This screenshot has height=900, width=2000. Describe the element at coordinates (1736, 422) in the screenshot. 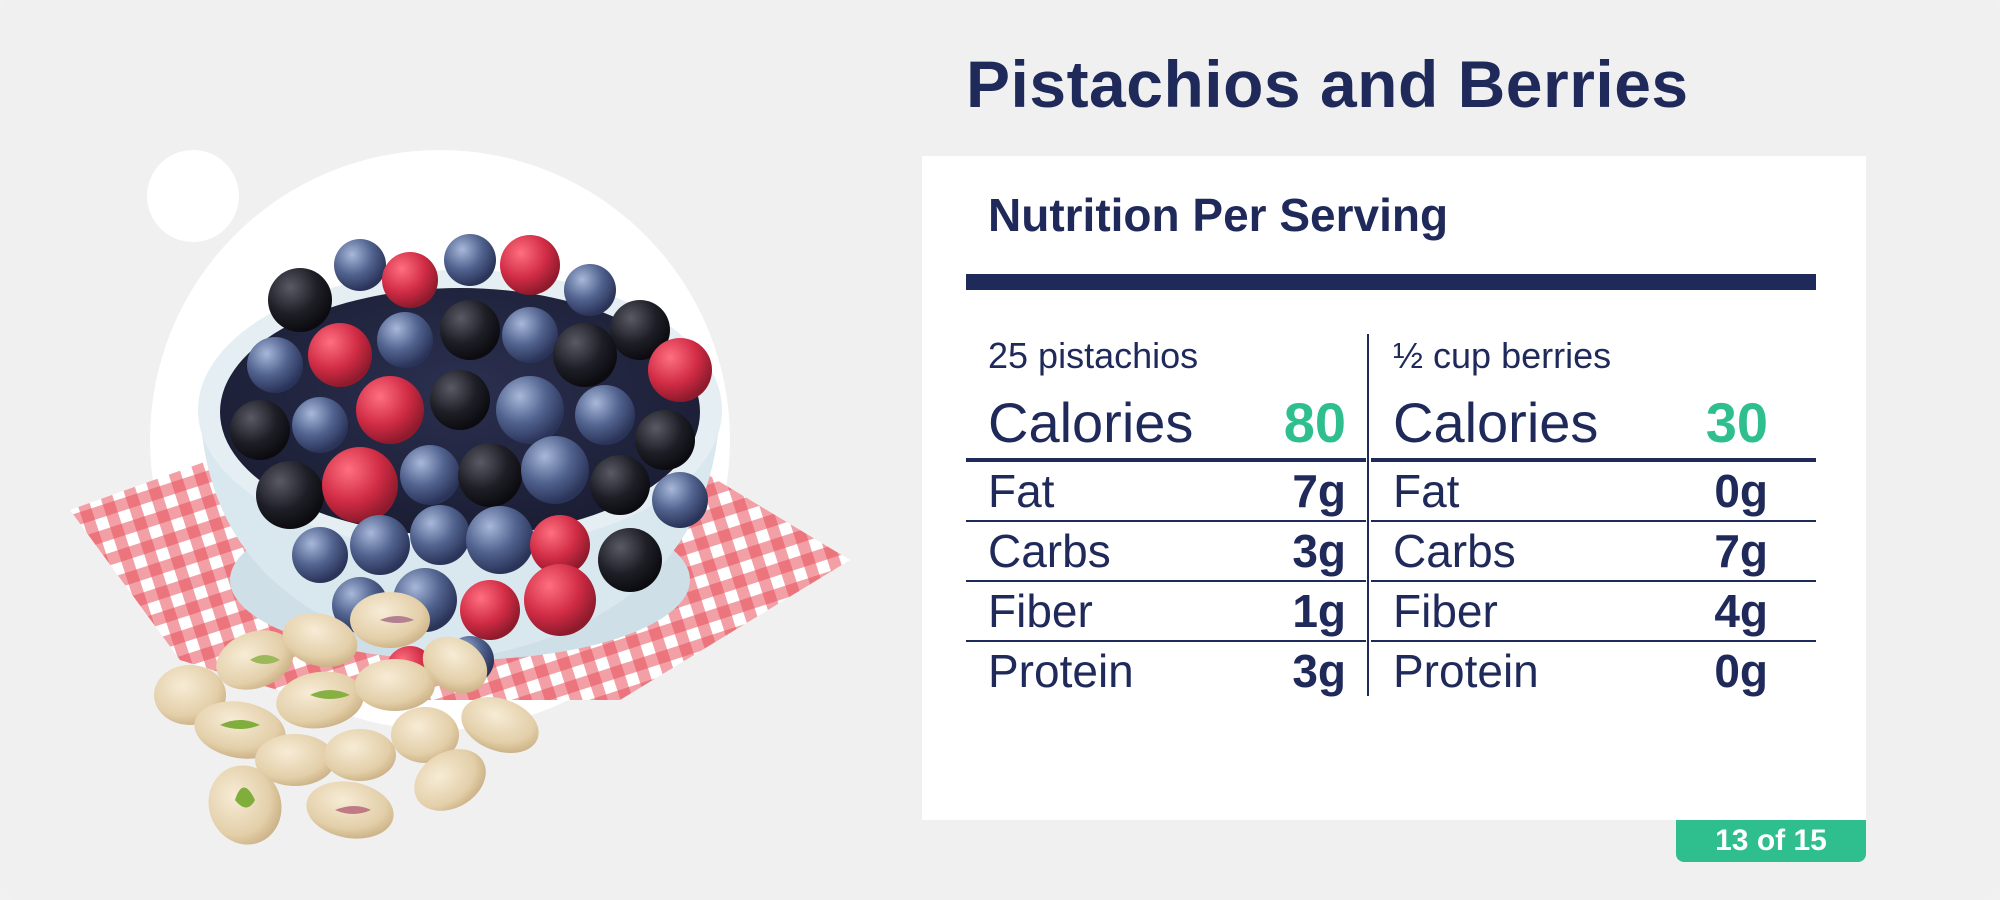

I see `calories-value: 30` at that location.